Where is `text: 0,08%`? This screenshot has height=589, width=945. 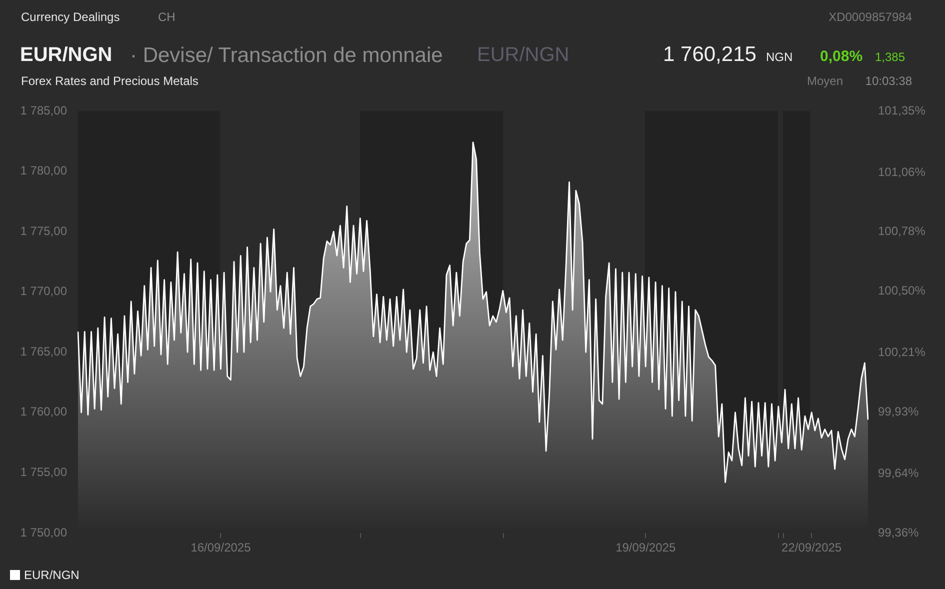 text: 0,08% is located at coordinates (841, 57).